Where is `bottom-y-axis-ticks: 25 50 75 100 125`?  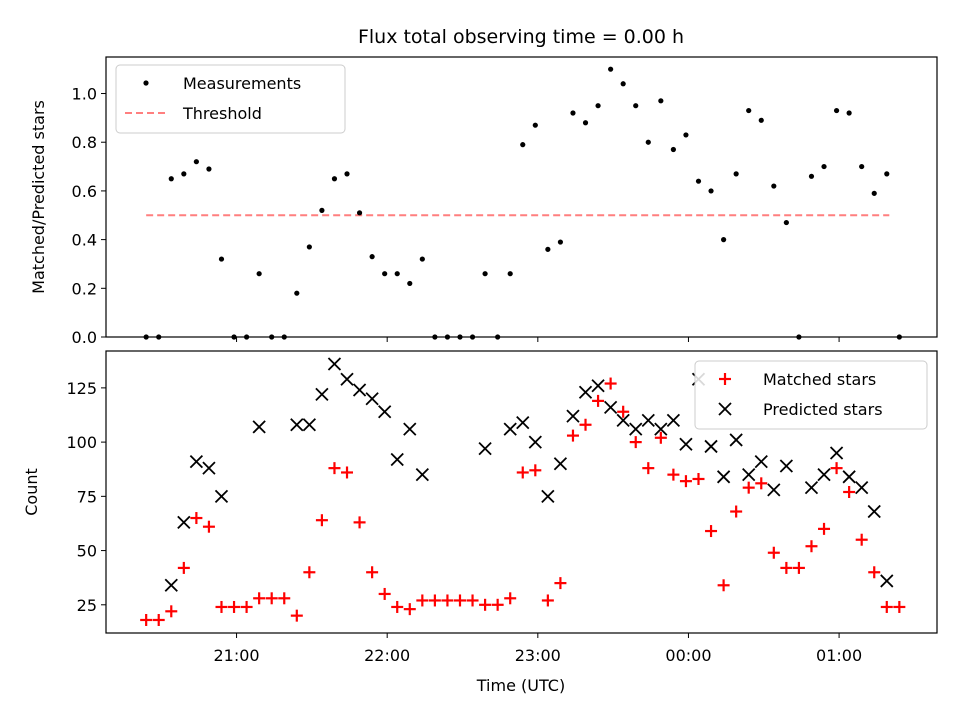 bottom-y-axis-ticks: 25 50 75 100 125 is located at coordinates (86, 497).